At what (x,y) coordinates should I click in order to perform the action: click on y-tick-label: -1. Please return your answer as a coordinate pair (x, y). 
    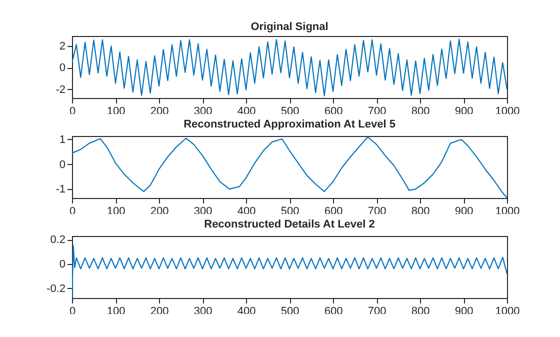
    Looking at the image, I should click on (61, 190).